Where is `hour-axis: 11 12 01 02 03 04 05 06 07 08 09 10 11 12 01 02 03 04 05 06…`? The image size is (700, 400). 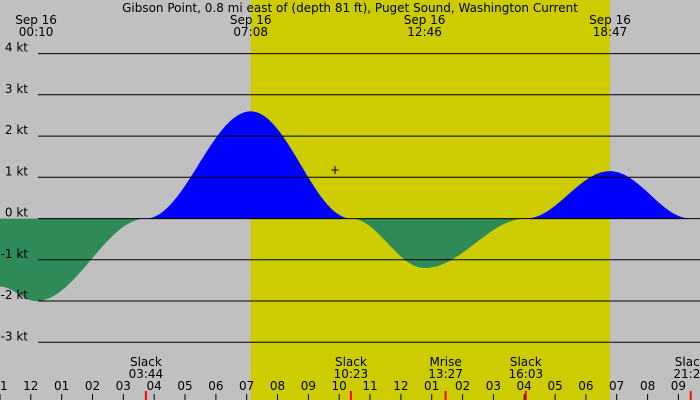
hour-axis: 11 12 01 02 03 04 05 06 07 08 09 10 11 12 01 02 03 04 05 06… is located at coordinates (343, 389).